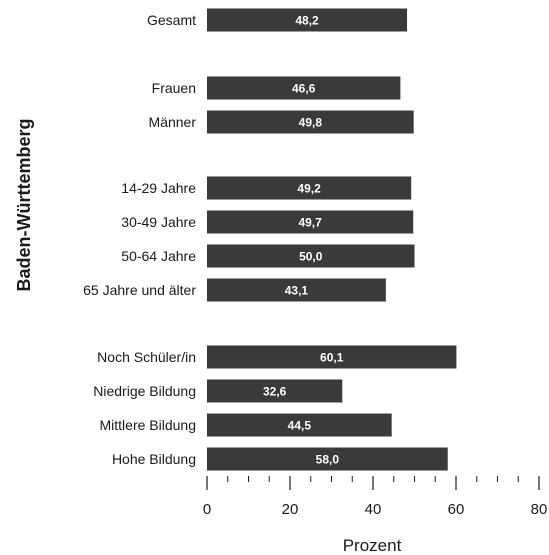 The width and height of the screenshot is (549, 555). I want to click on bar-value-label: 32,6, so click(275, 392).